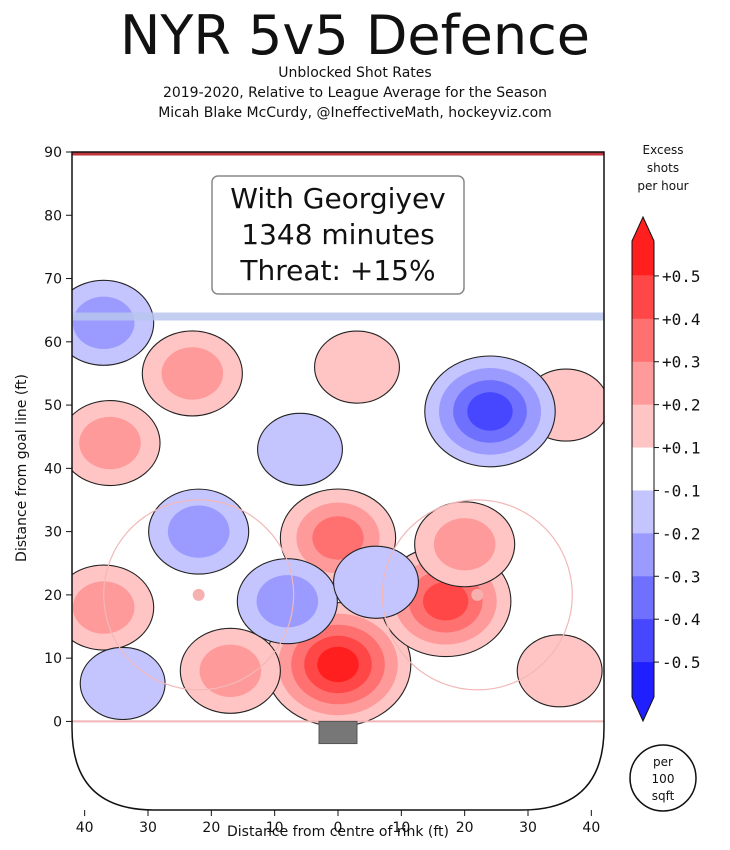 Image resolution: width=730 pixels, height=850 pixels. Describe the element at coordinates (681, 362) in the screenshot. I see `colorbar-tick-label-2: +0.3` at that location.